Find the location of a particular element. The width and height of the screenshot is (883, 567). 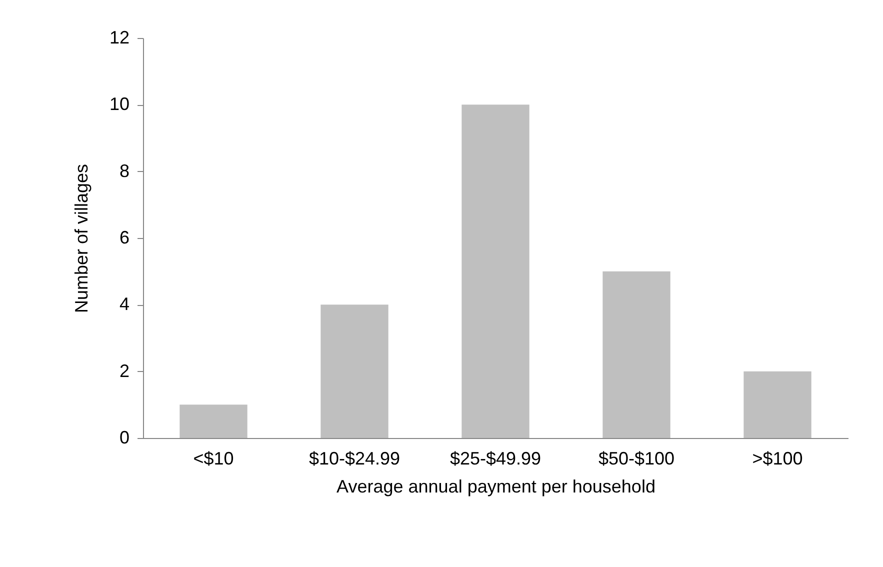

x-tick-label: >$100 is located at coordinates (777, 458).